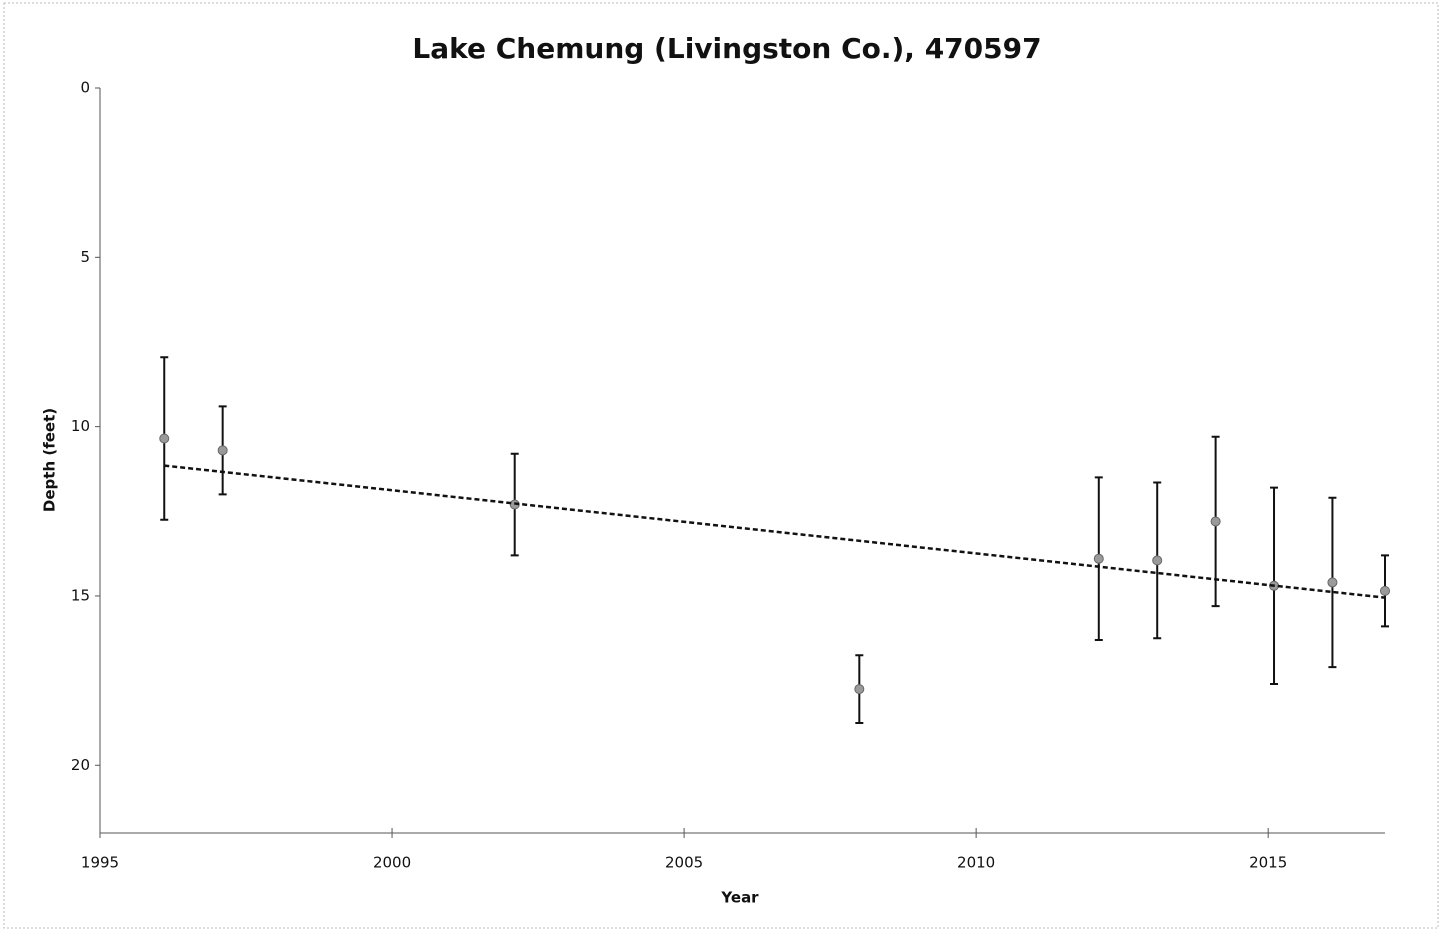 This screenshot has width=1443, height=943. What do you see at coordinates (85, 88) in the screenshot?
I see `y-tick-label: 0` at bounding box center [85, 88].